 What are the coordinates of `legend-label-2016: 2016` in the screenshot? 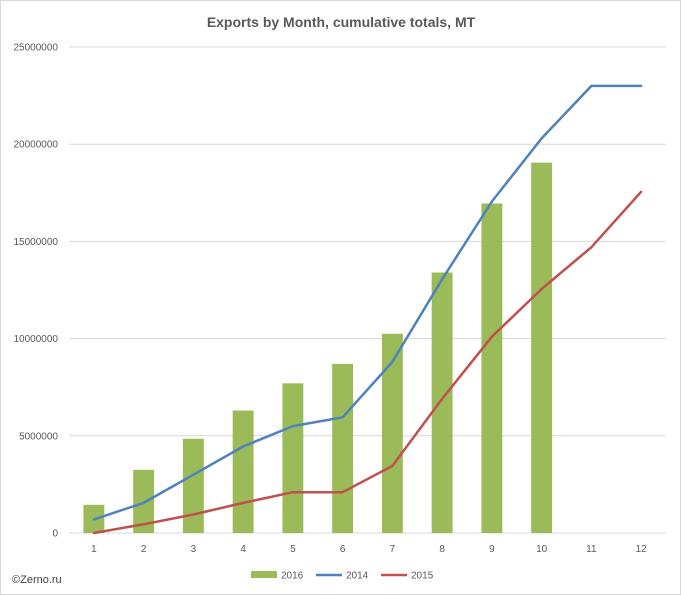 It's located at (292, 576).